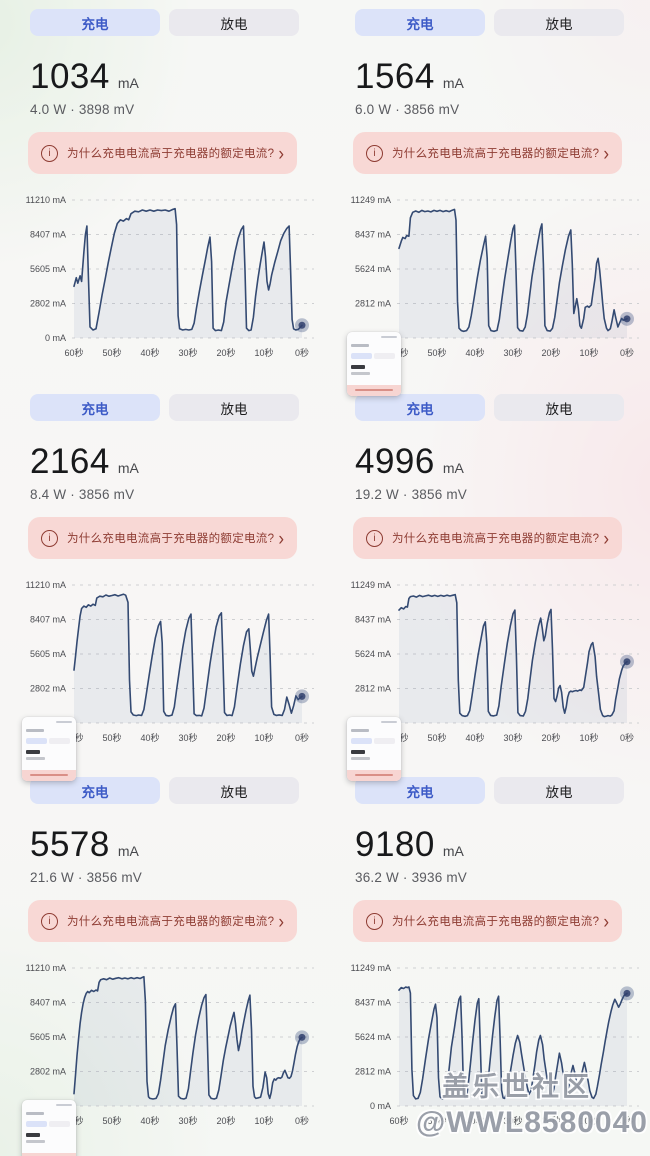  What do you see at coordinates (73, 352) in the screenshot?
I see `svg-text: 60秒` at bounding box center [73, 352].